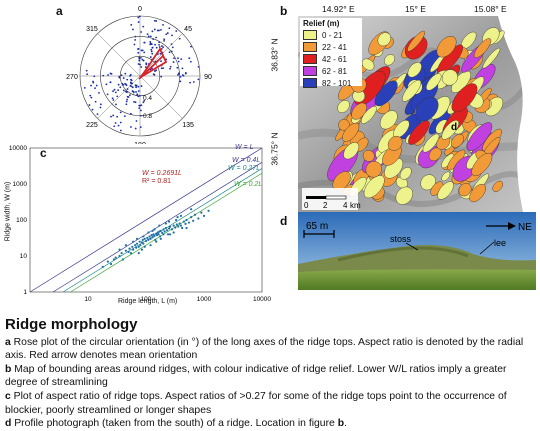 The height and width of the screenshot is (431, 540). Describe the element at coordinates (21, 220) in the screenshot. I see `y-tick-label: 100` at that location.